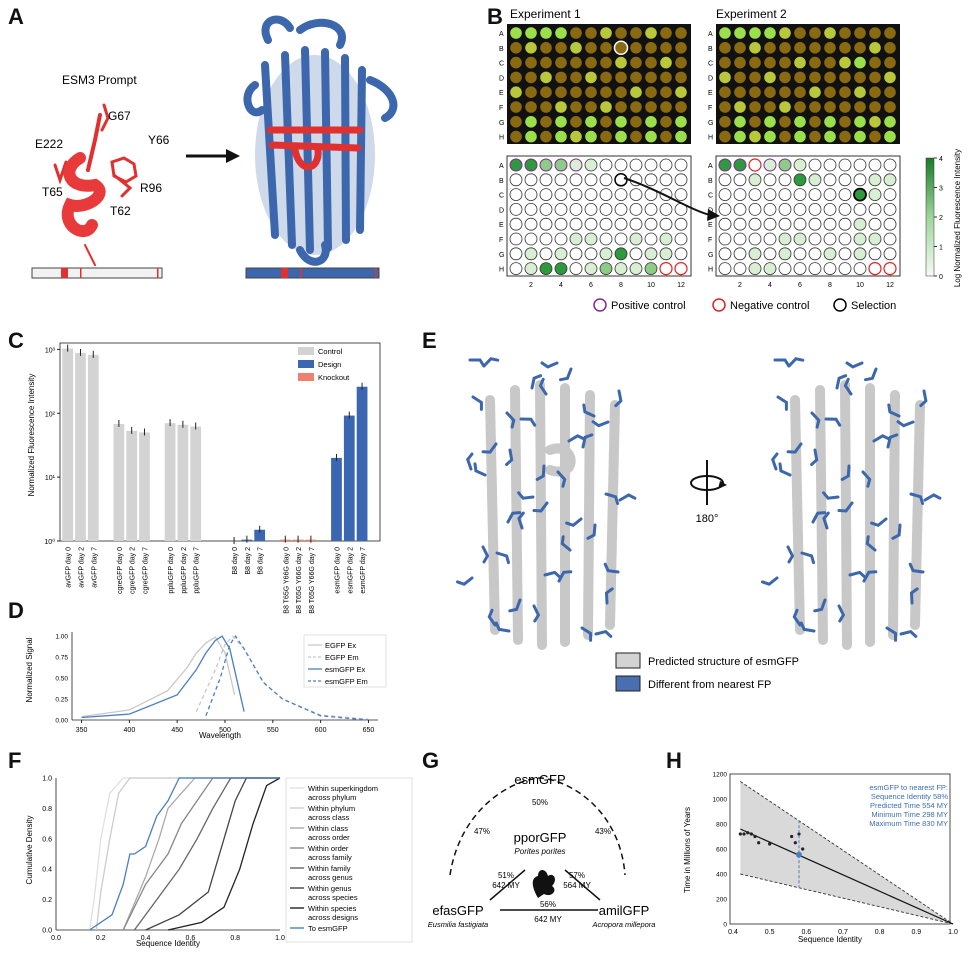 The image size is (977, 956). I want to click on legend-label: Design, so click(329, 364).